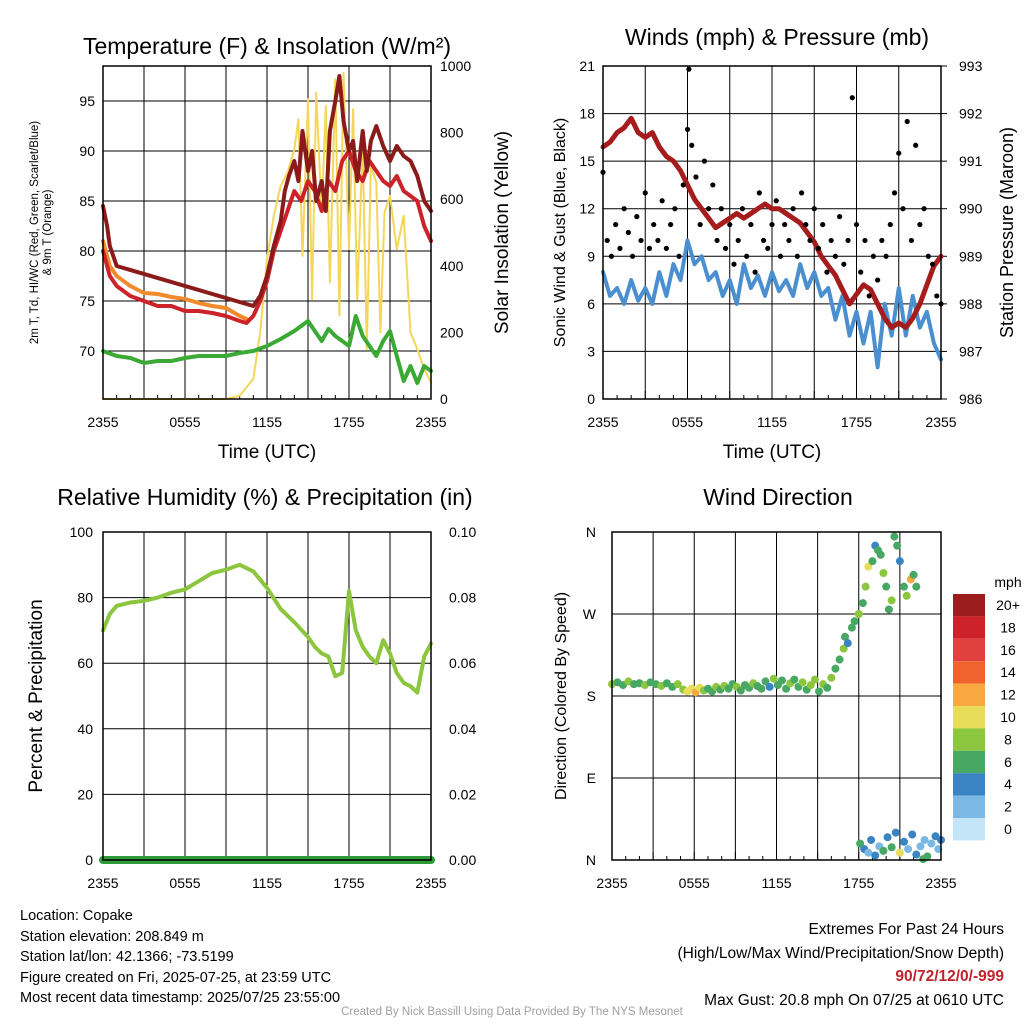 This screenshot has width=1024, height=1024. Describe the element at coordinates (87, 201) in the screenshot. I see `y-tick-label: 85` at that location.